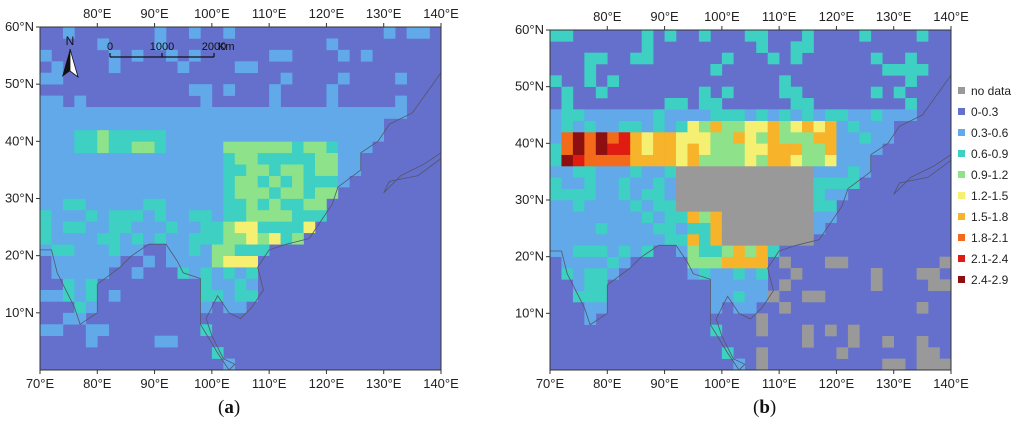 This screenshot has width=1024, height=431. I want to click on x-tick-label-bottom: 110°E, so click(269, 383).